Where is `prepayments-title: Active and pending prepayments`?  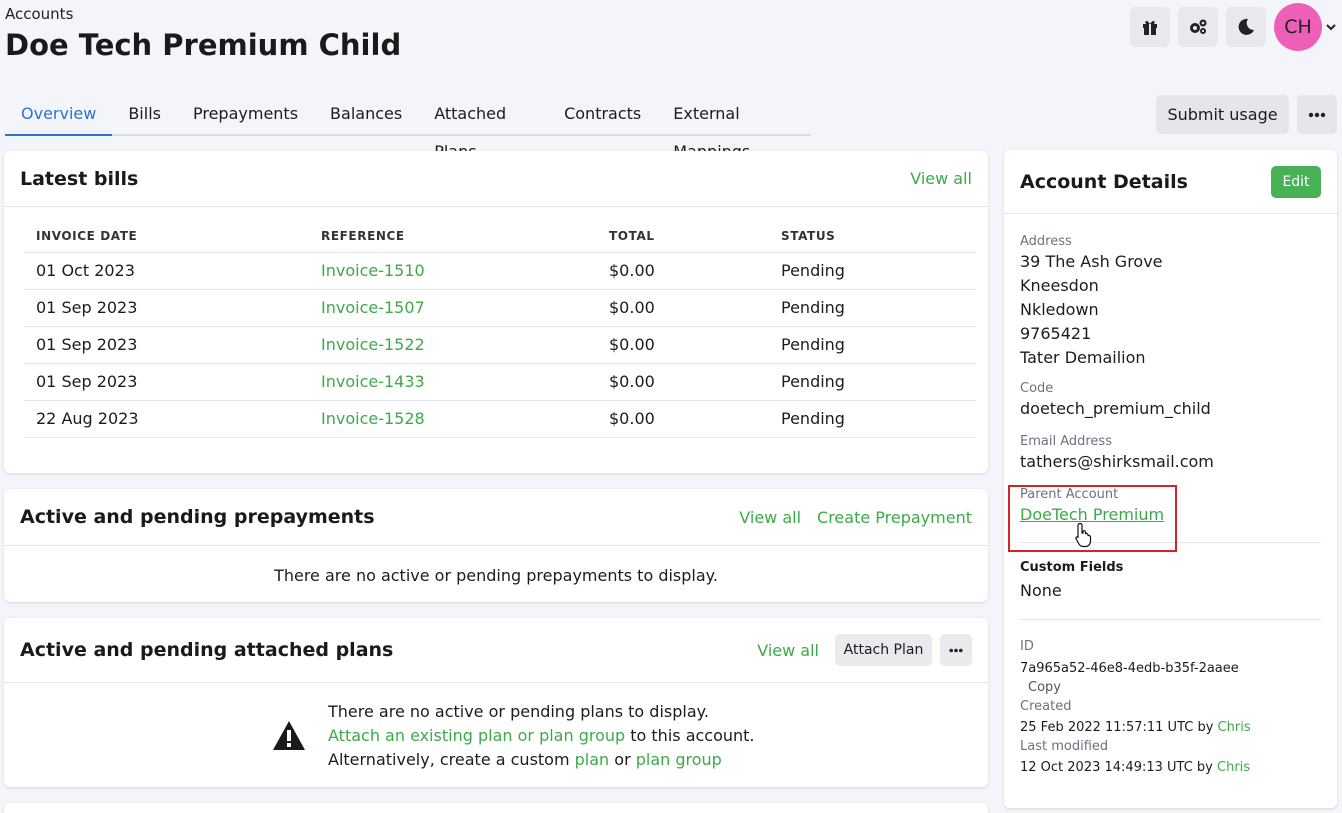 prepayments-title: Active and pending prepayments is located at coordinates (197, 517).